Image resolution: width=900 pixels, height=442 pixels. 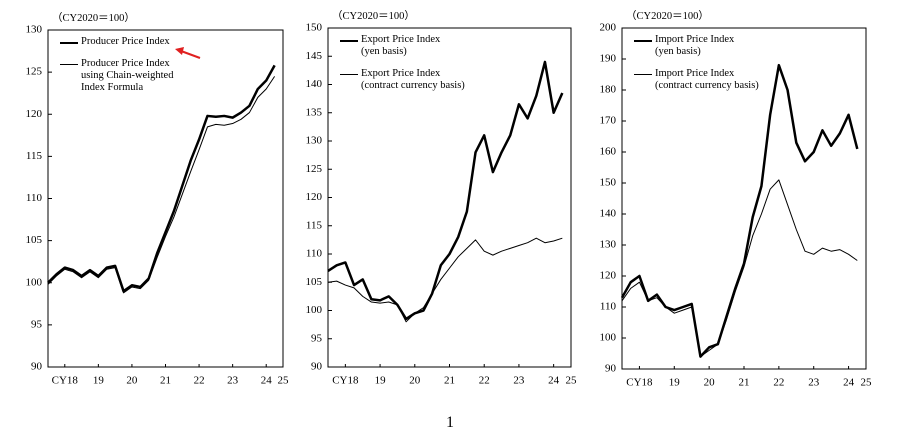 I want to click on legend-label: Producer Price Index, so click(x=125, y=41).